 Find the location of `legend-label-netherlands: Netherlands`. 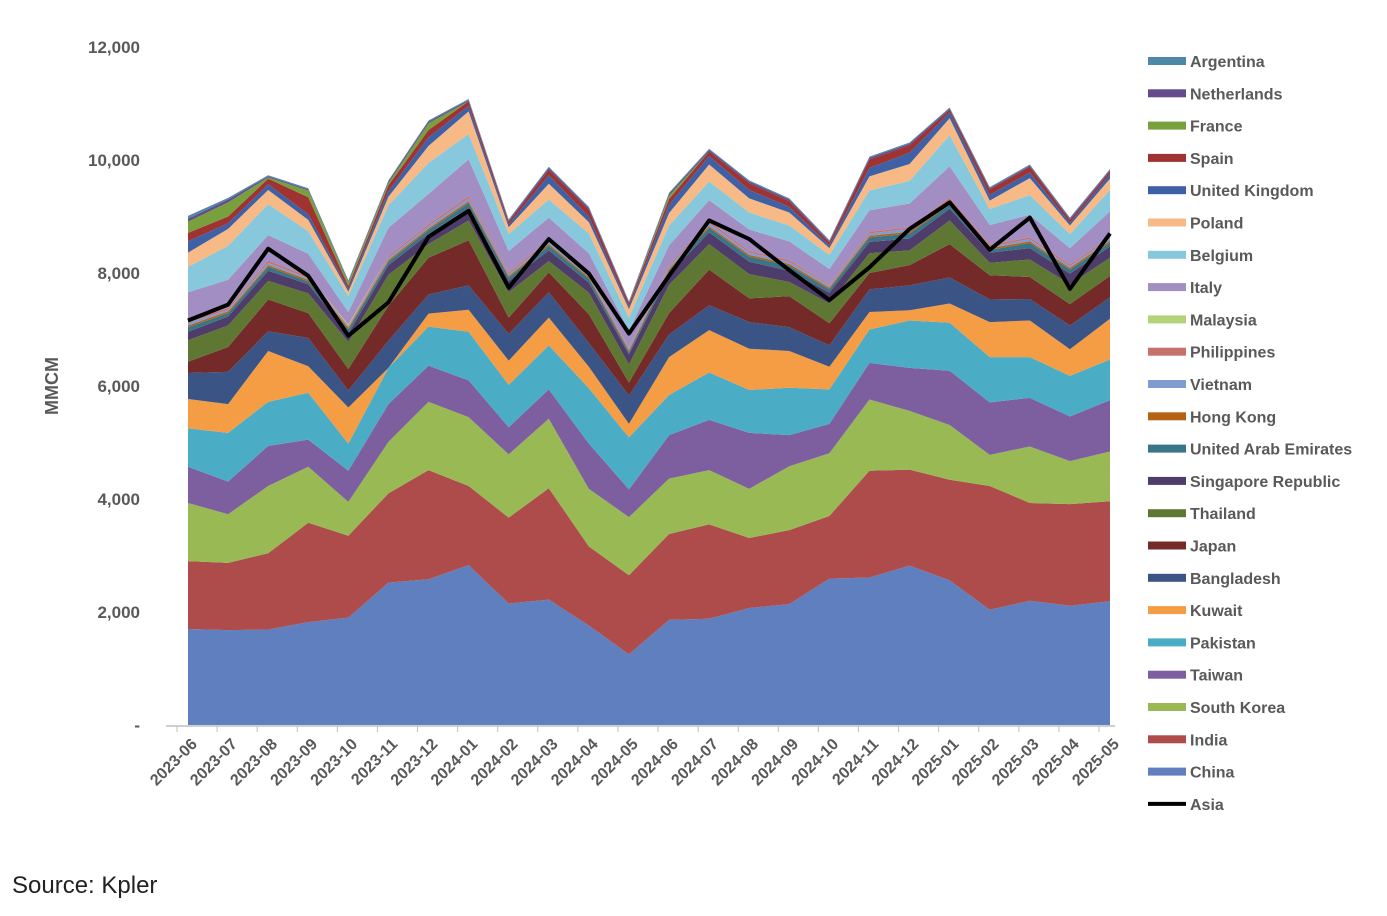

legend-label-netherlands: Netherlands is located at coordinates (1236, 94).